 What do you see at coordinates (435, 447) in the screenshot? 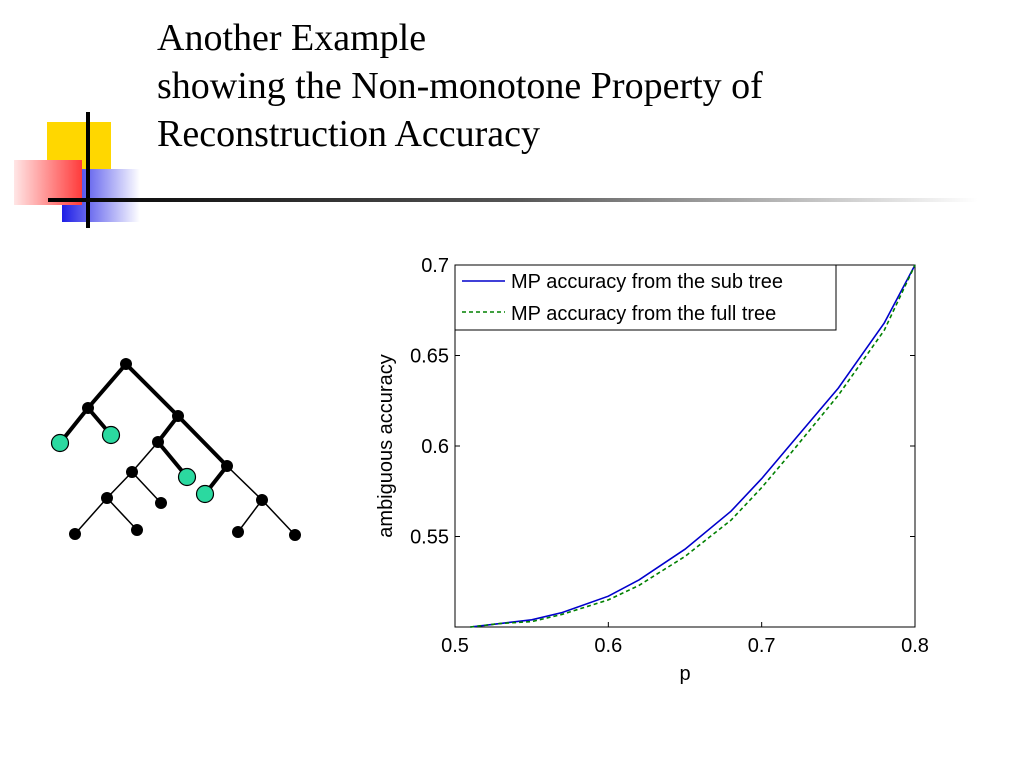
I see `y-tick-label: 0.6` at bounding box center [435, 447].